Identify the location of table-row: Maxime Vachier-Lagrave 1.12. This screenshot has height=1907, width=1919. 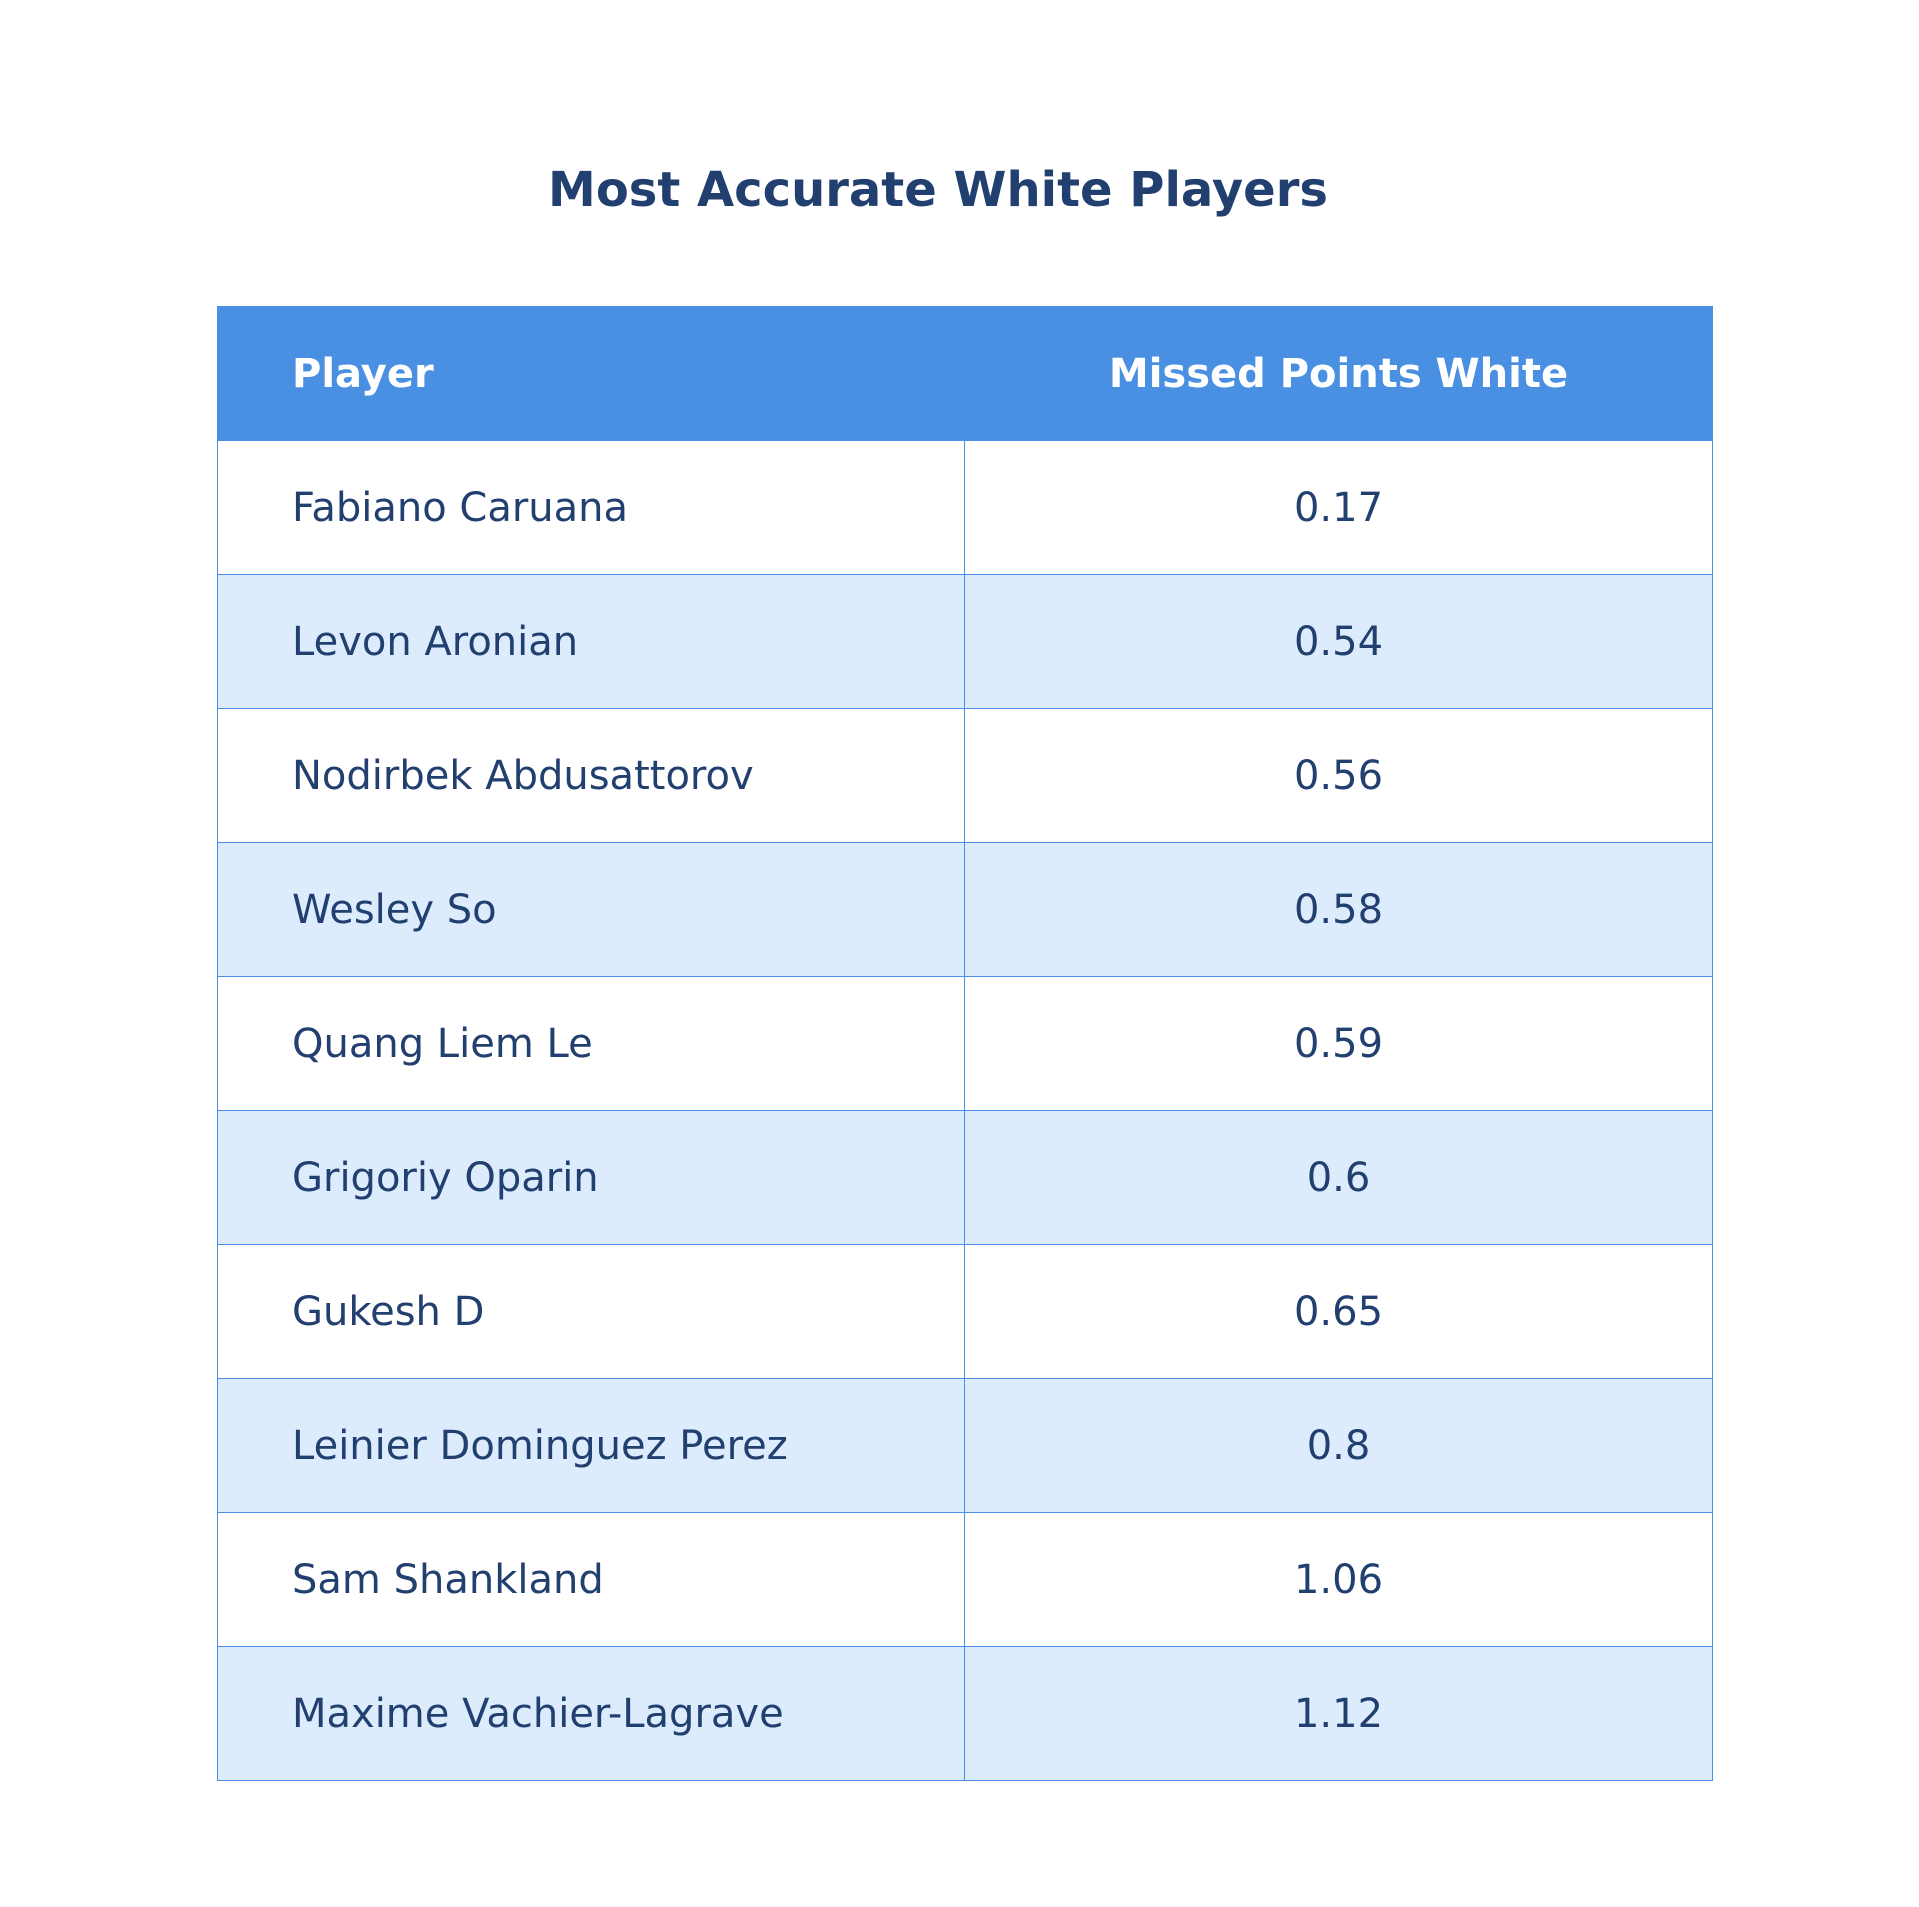
(965, 1713).